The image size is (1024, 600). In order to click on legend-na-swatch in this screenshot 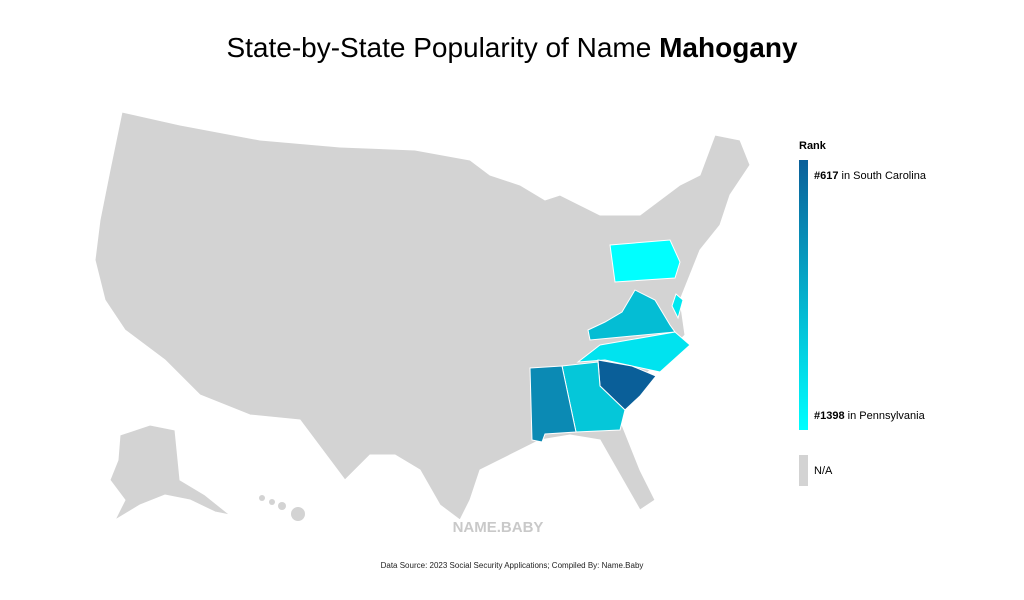, I will do `click(803, 470)`.